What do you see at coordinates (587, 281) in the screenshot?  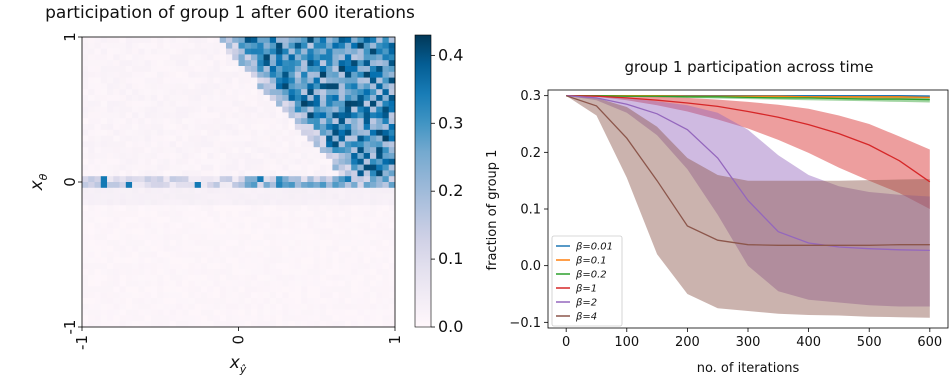 I see `legend-box` at bounding box center [587, 281].